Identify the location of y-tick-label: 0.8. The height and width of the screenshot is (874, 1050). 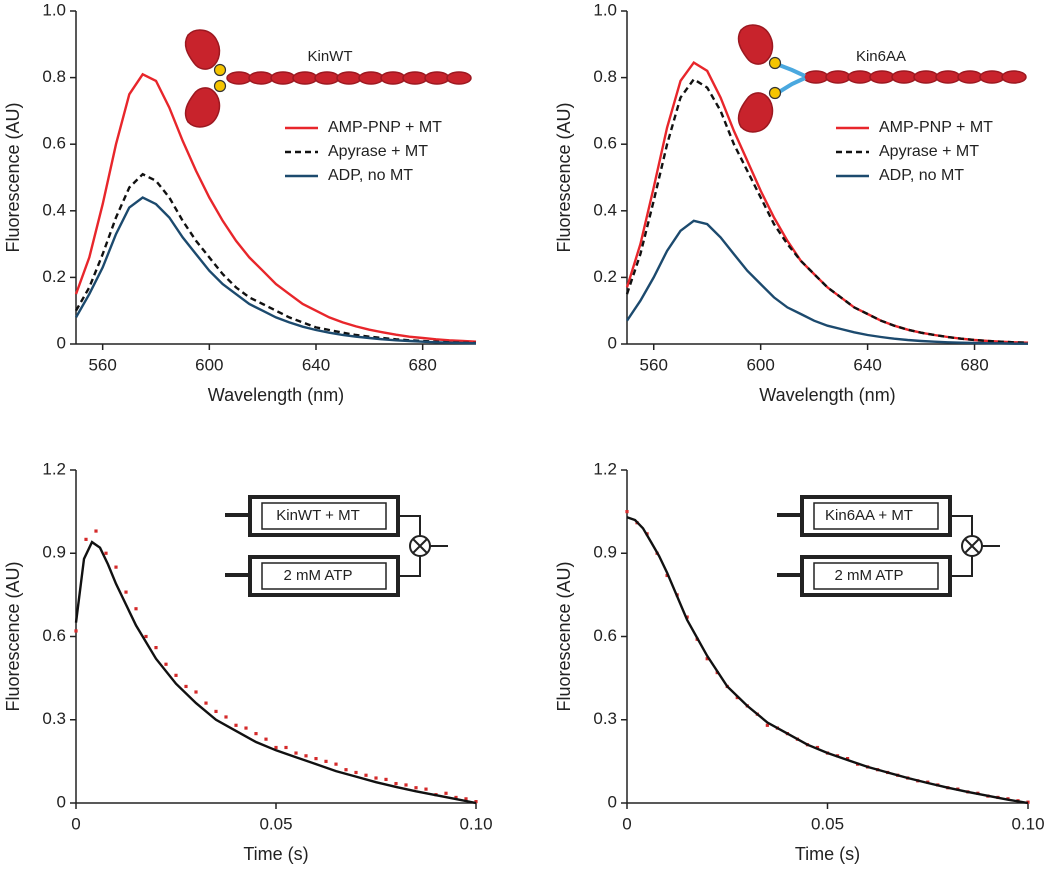
(605, 76).